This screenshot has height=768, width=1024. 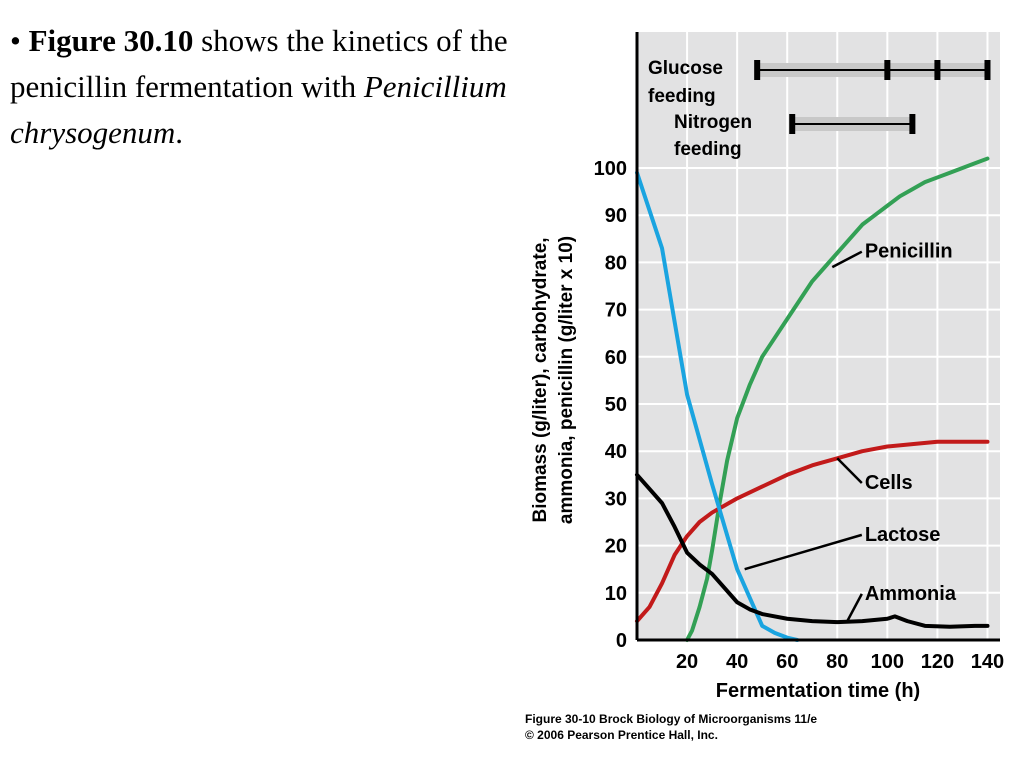 What do you see at coordinates (540, 379) in the screenshot?
I see `y-axis-label-line1: Biomass (g/liter), carbohydrate,` at bounding box center [540, 379].